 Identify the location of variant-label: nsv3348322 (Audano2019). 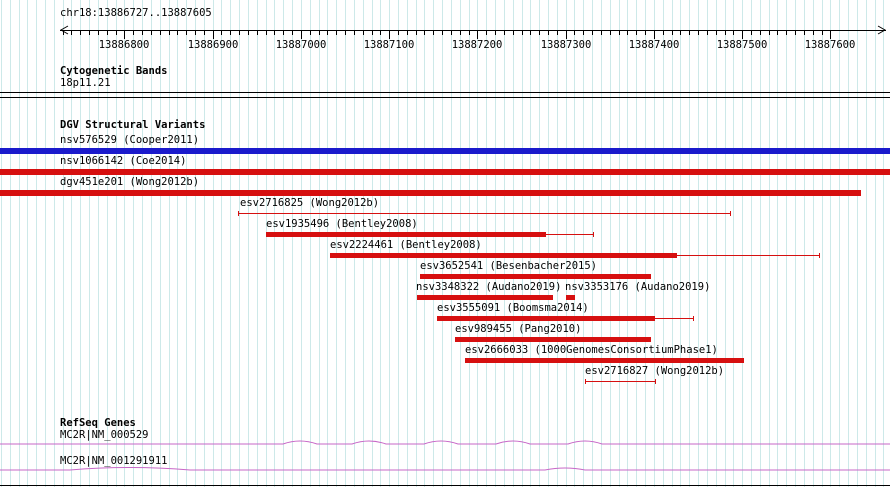
(489, 287).